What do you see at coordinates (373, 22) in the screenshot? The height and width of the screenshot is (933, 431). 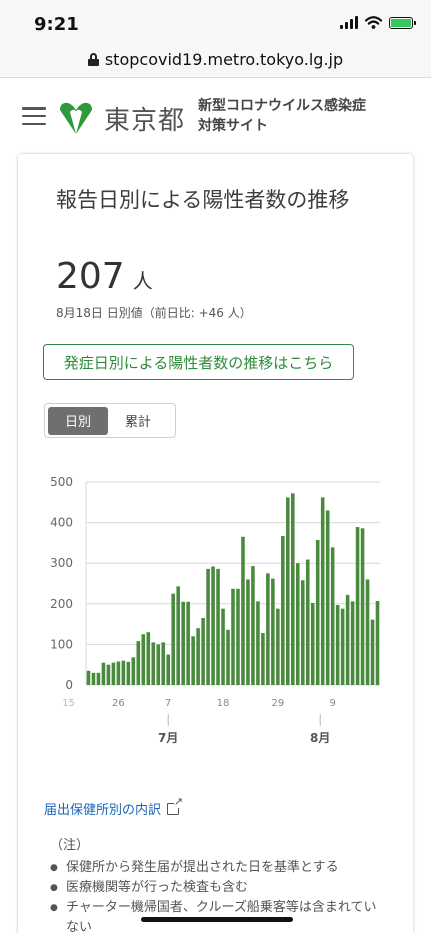 I see `wifi-icon` at bounding box center [373, 22].